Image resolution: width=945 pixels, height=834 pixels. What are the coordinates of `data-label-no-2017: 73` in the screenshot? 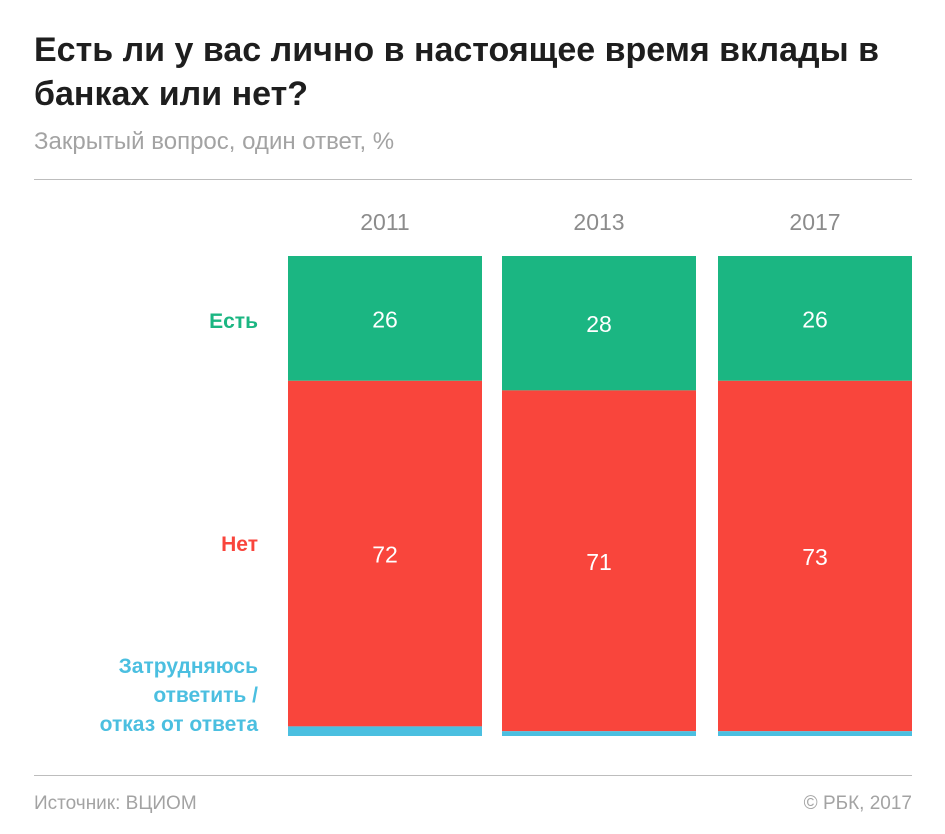 It's located at (815, 557).